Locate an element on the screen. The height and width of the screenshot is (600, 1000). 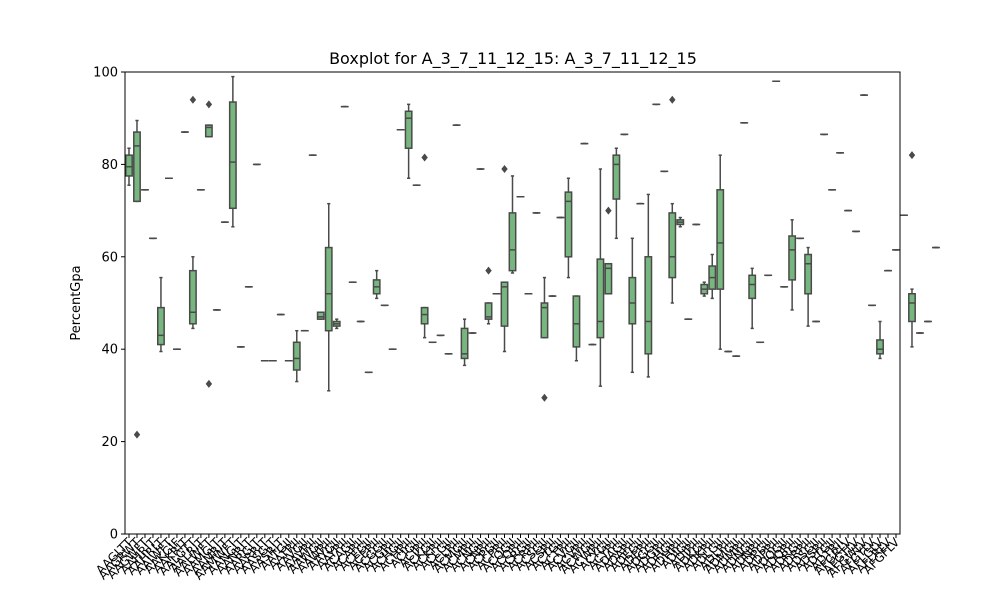
y-tick-label: 60 is located at coordinates (109, 257).